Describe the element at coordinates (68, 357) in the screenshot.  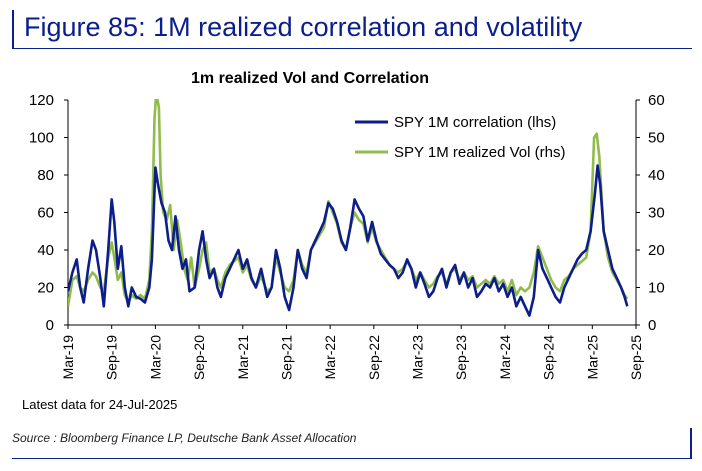
I see `x-tick-label: Mar-19` at that location.